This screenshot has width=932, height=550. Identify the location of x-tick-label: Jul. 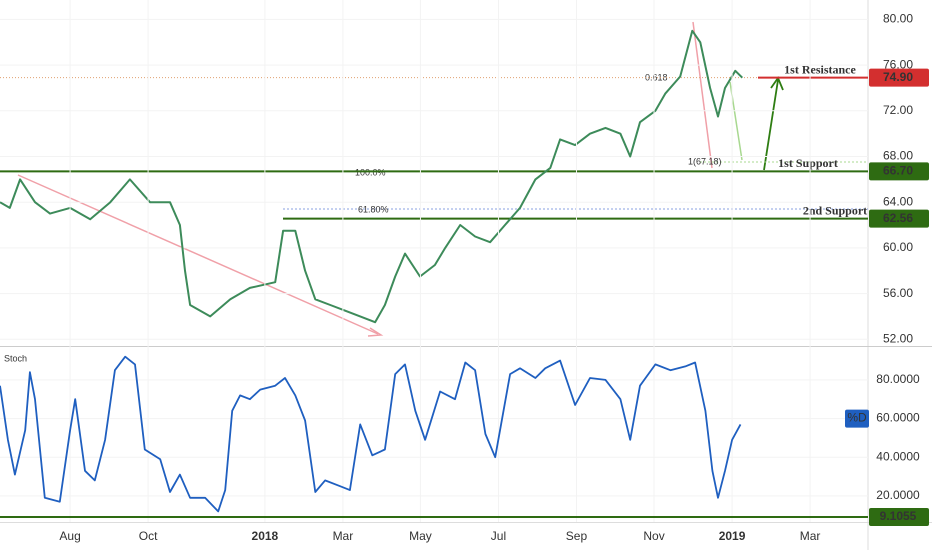
(498, 536).